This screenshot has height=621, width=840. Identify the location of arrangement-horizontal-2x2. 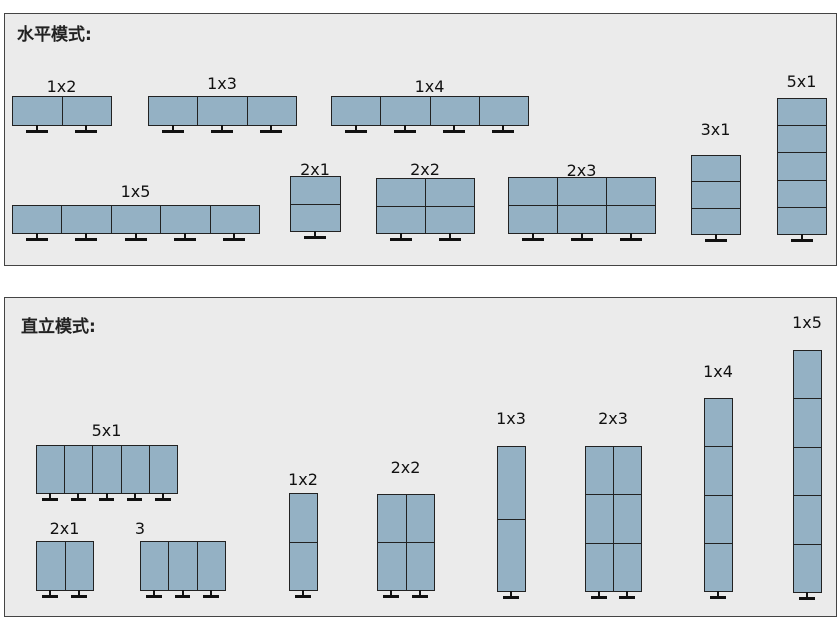
(425, 209).